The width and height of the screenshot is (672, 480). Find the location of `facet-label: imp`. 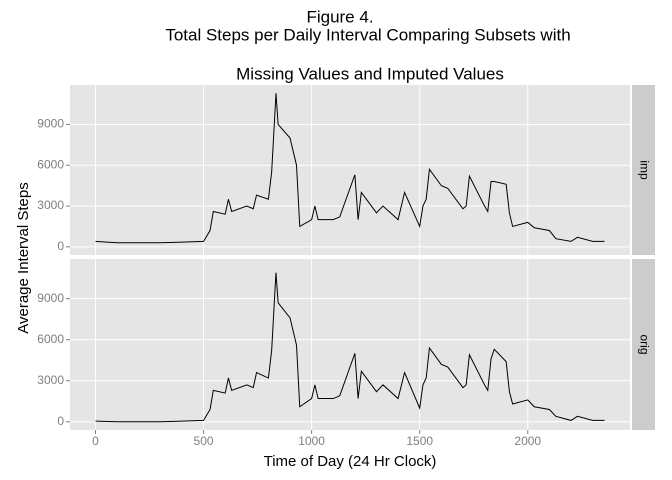

facet-label: imp is located at coordinates (644, 170).